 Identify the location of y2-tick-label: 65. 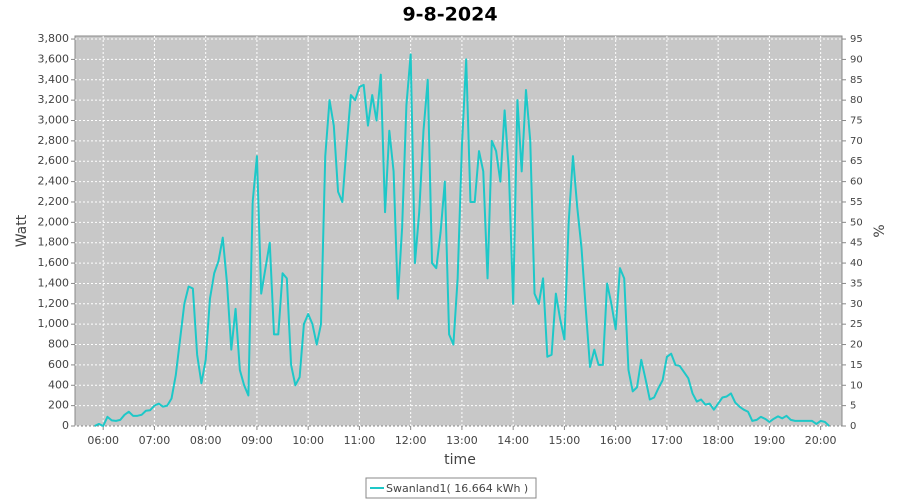
(856, 161).